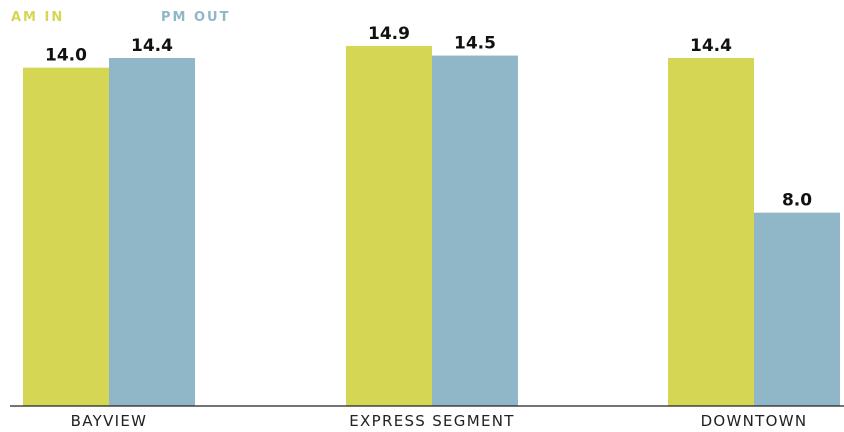 This screenshot has height=432, width=844. What do you see at coordinates (120, 17) in the screenshot?
I see `legend: AM IN PM OUT` at bounding box center [120, 17].